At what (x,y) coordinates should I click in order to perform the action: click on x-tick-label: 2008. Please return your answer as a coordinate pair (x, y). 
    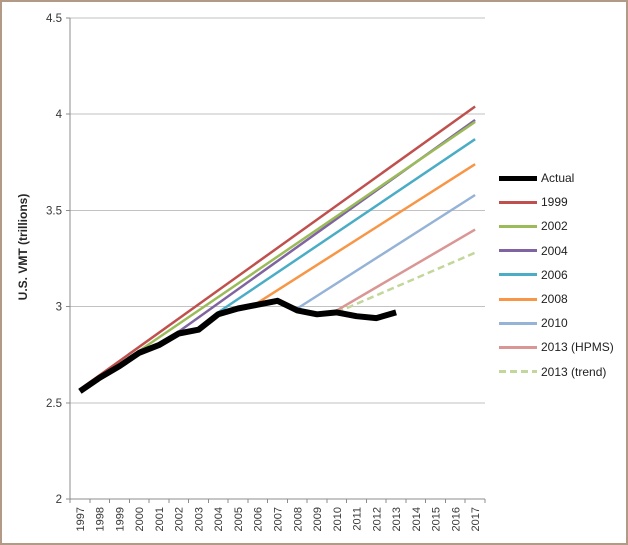
    Looking at the image, I should click on (298, 519).